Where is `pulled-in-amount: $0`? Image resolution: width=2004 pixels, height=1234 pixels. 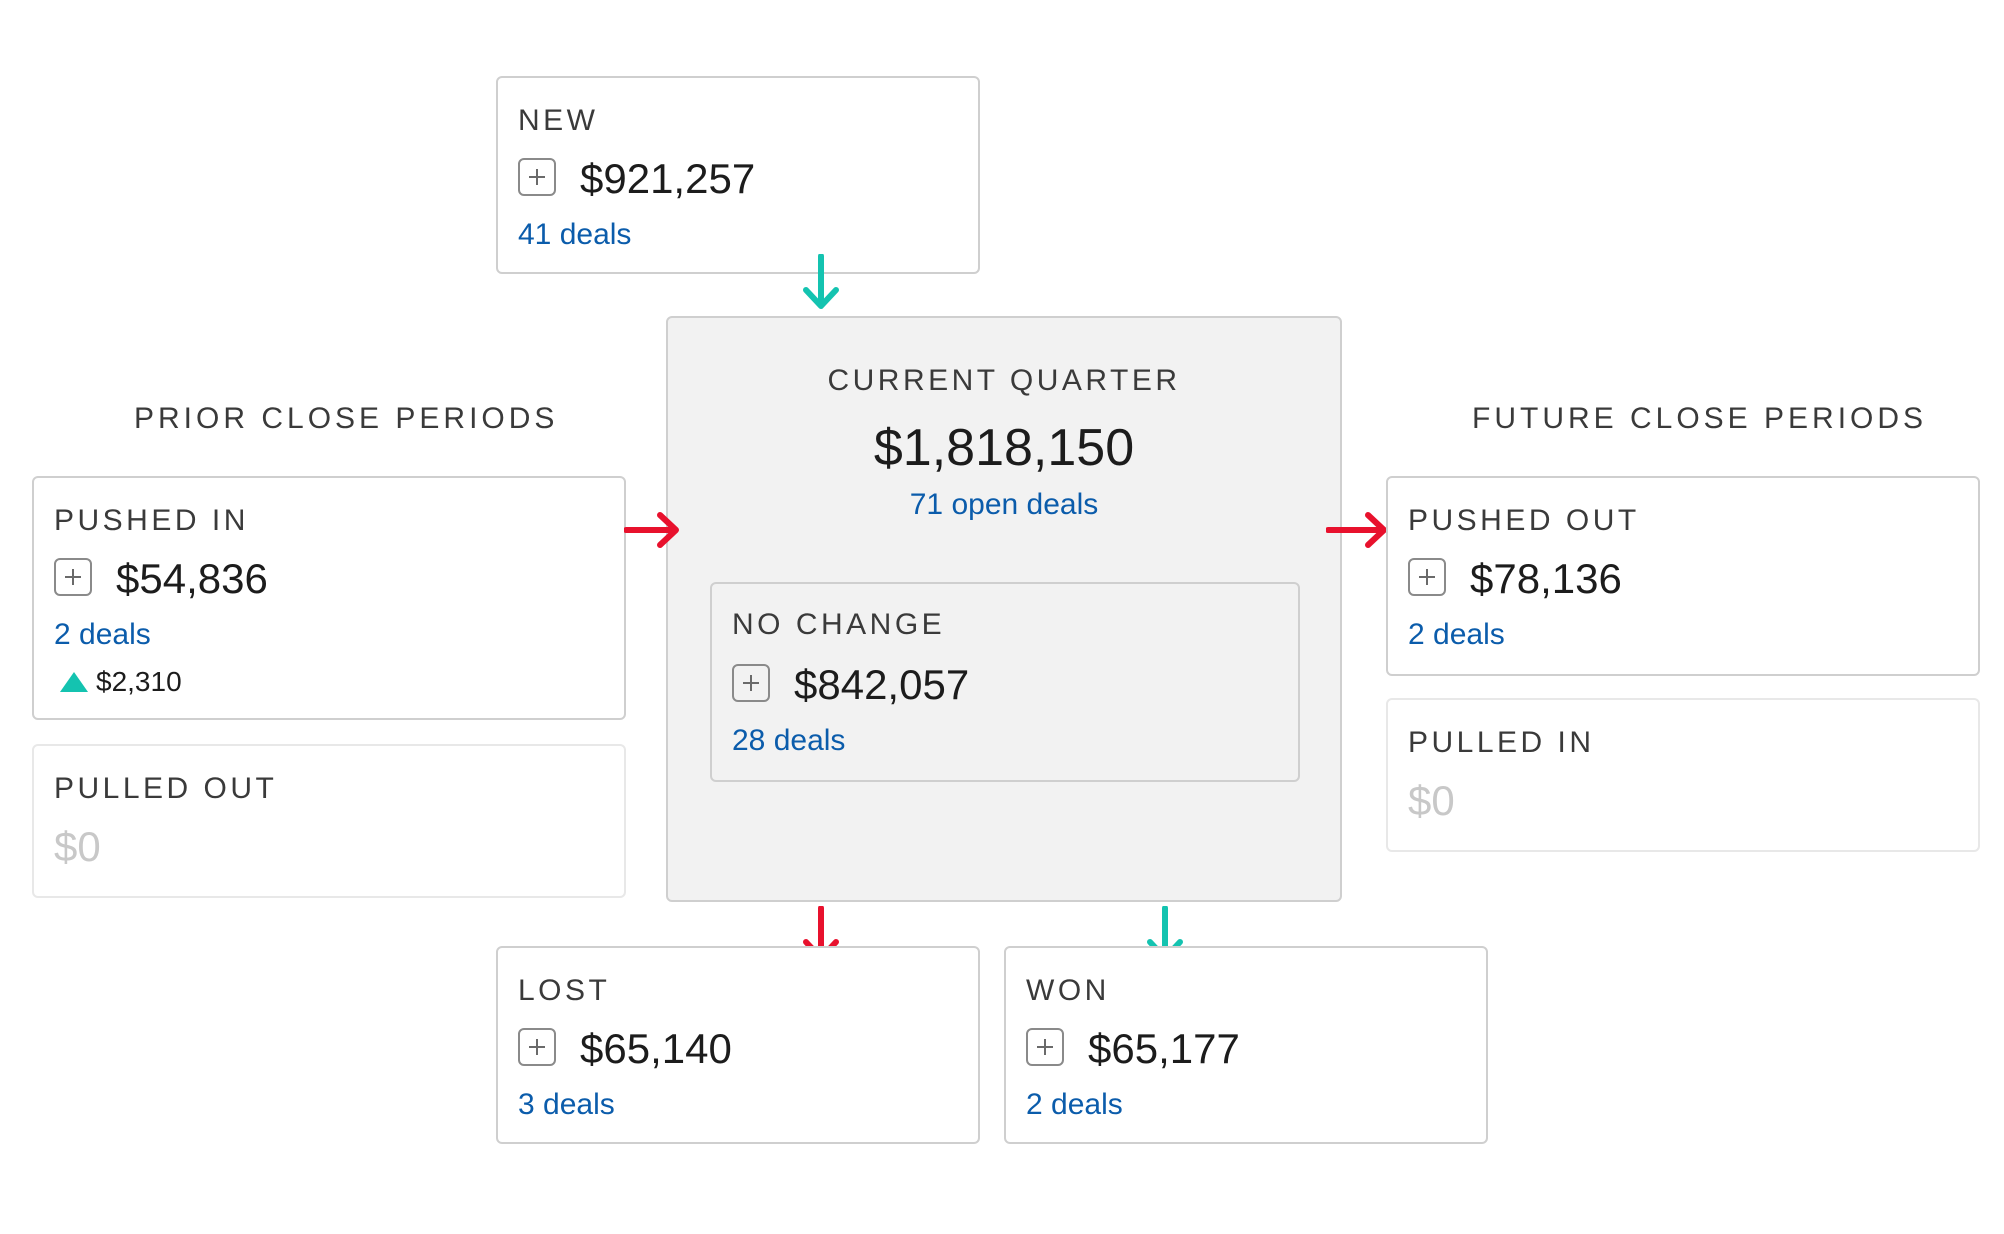 pulled-in-amount: $0 is located at coordinates (1431, 800).